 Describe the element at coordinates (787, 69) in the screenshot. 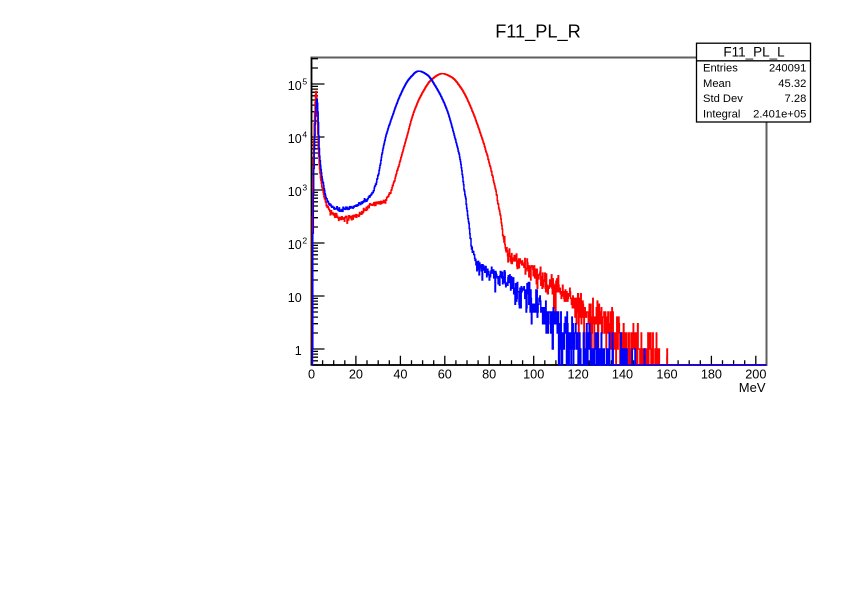

I see `svg-text: 240091` at that location.